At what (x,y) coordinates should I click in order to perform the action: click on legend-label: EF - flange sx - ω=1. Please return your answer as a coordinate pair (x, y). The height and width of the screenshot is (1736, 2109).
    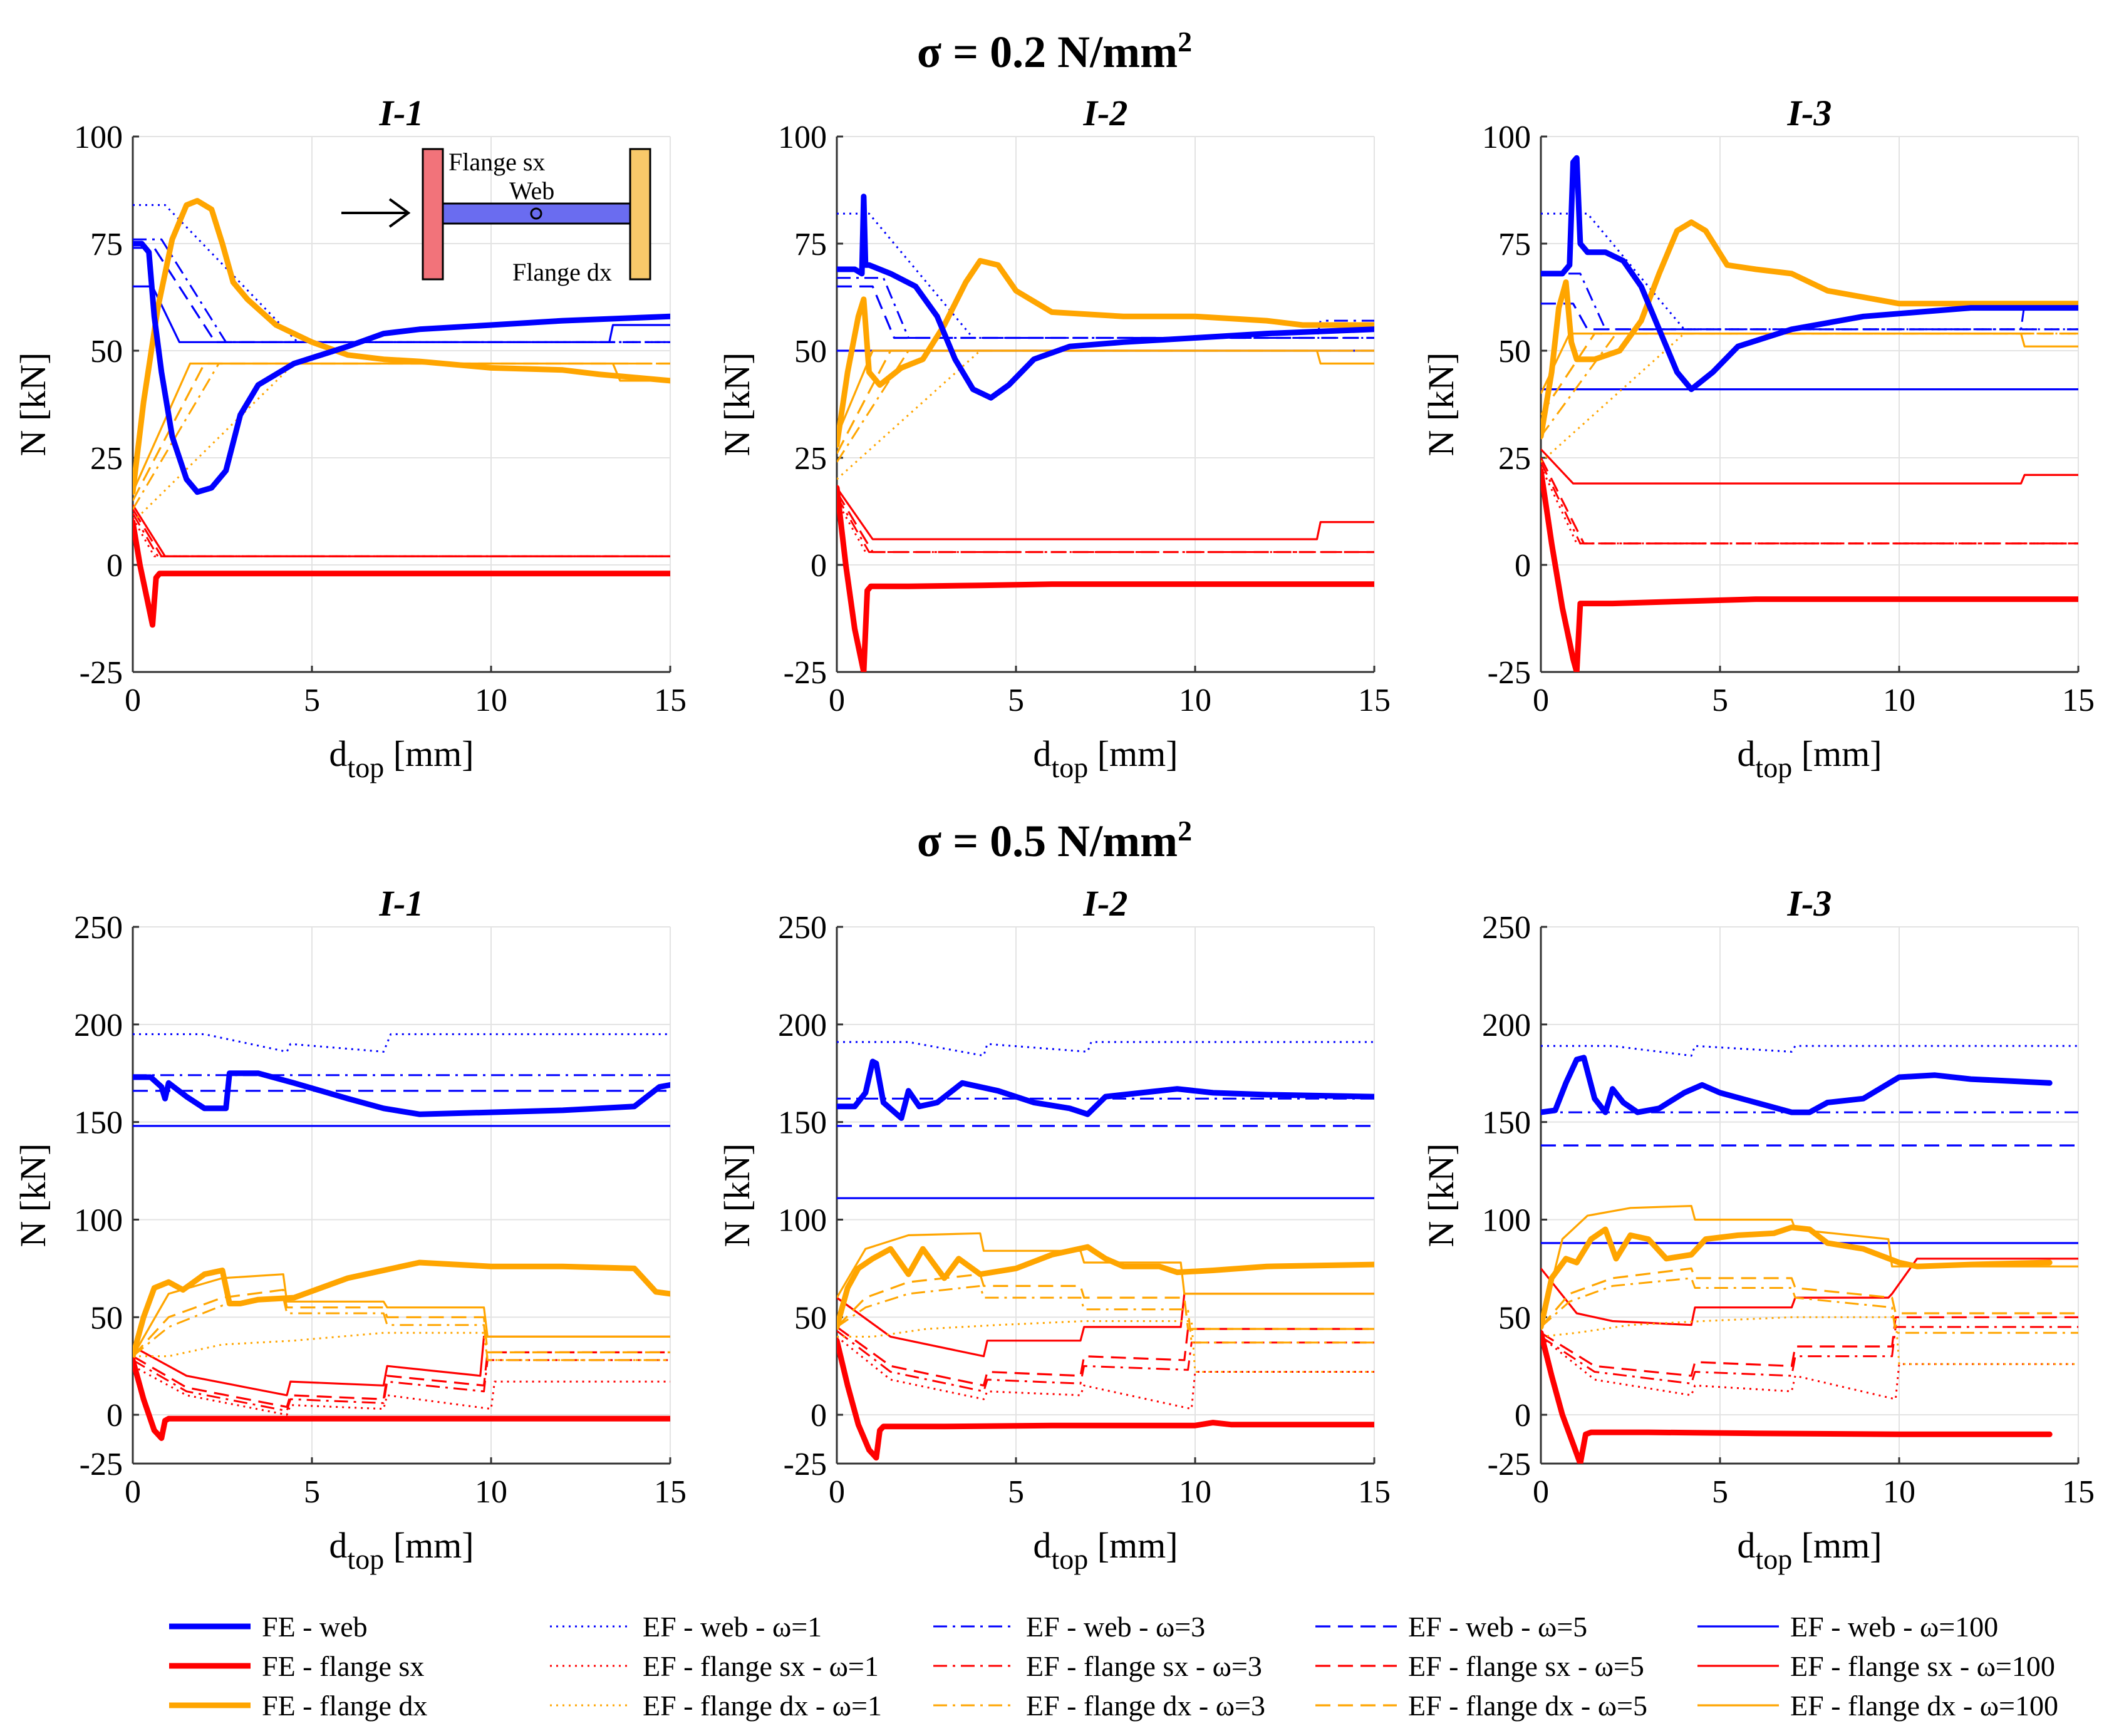
    Looking at the image, I should click on (761, 1666).